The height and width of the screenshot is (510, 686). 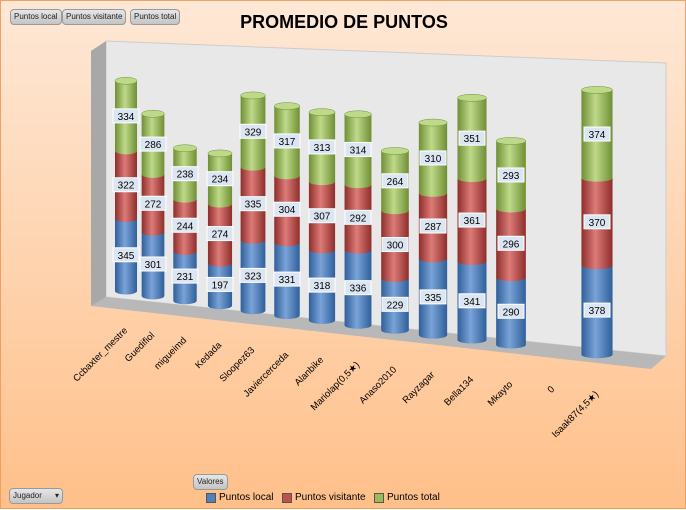 I want to click on data-label: 323, so click(x=253, y=276).